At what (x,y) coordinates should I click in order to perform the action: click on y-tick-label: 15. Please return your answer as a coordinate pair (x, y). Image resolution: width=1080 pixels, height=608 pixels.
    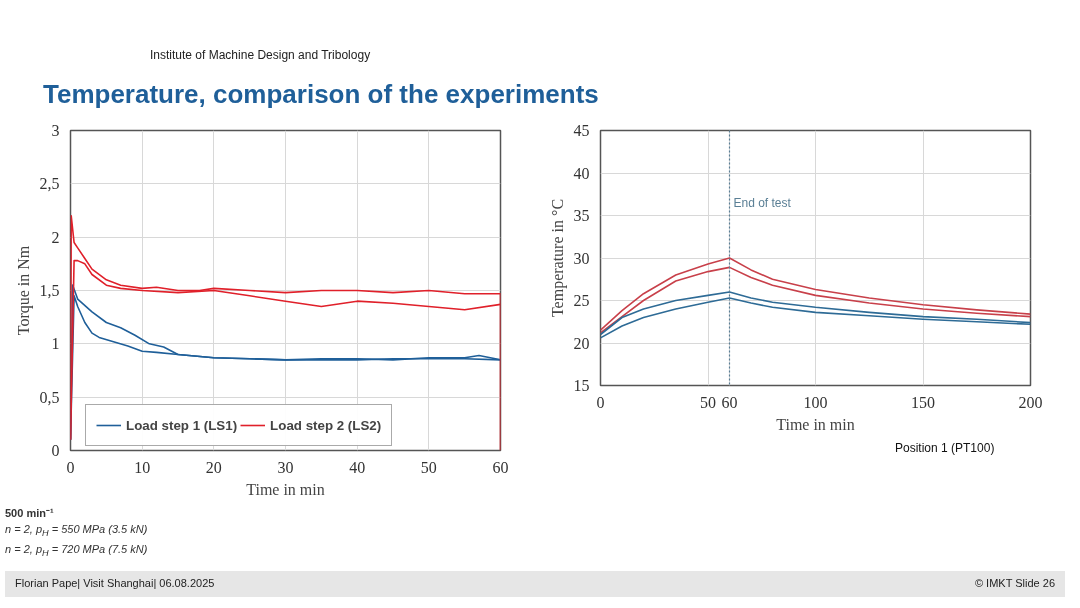
    Looking at the image, I should click on (581, 385).